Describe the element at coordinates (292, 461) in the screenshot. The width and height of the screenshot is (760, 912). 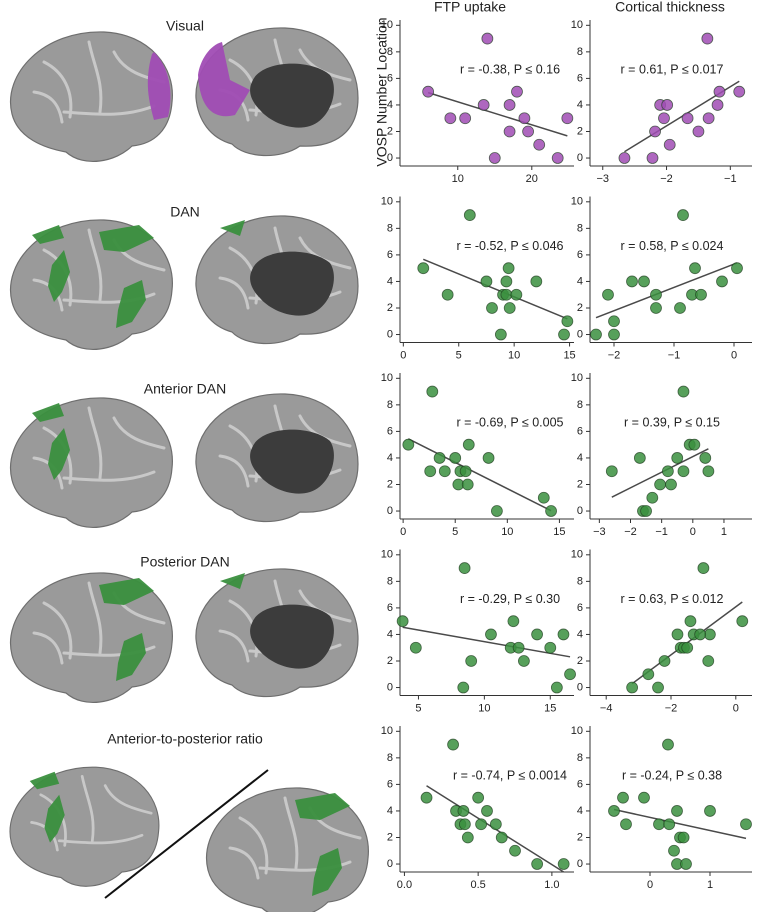
I see `medial-wall` at that location.